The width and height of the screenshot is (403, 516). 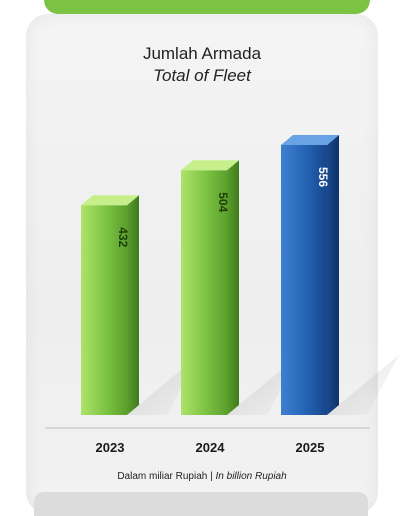 I want to click on bar-value-label: 504, so click(x=223, y=202).